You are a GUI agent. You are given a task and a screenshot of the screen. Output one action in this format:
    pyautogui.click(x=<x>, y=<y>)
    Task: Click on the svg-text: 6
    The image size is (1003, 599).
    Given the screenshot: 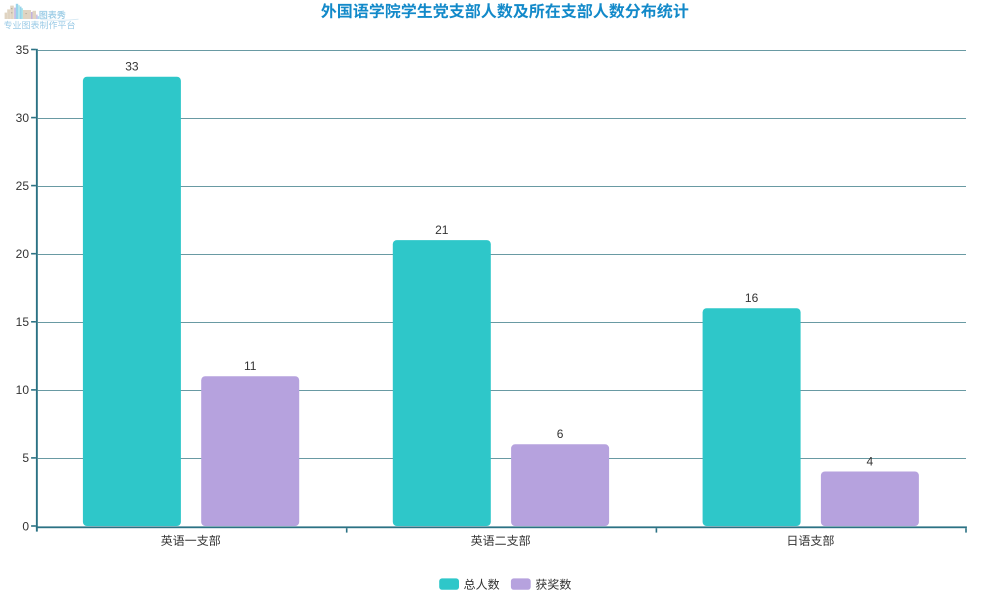 What is the action you would take?
    pyautogui.click(x=560, y=434)
    